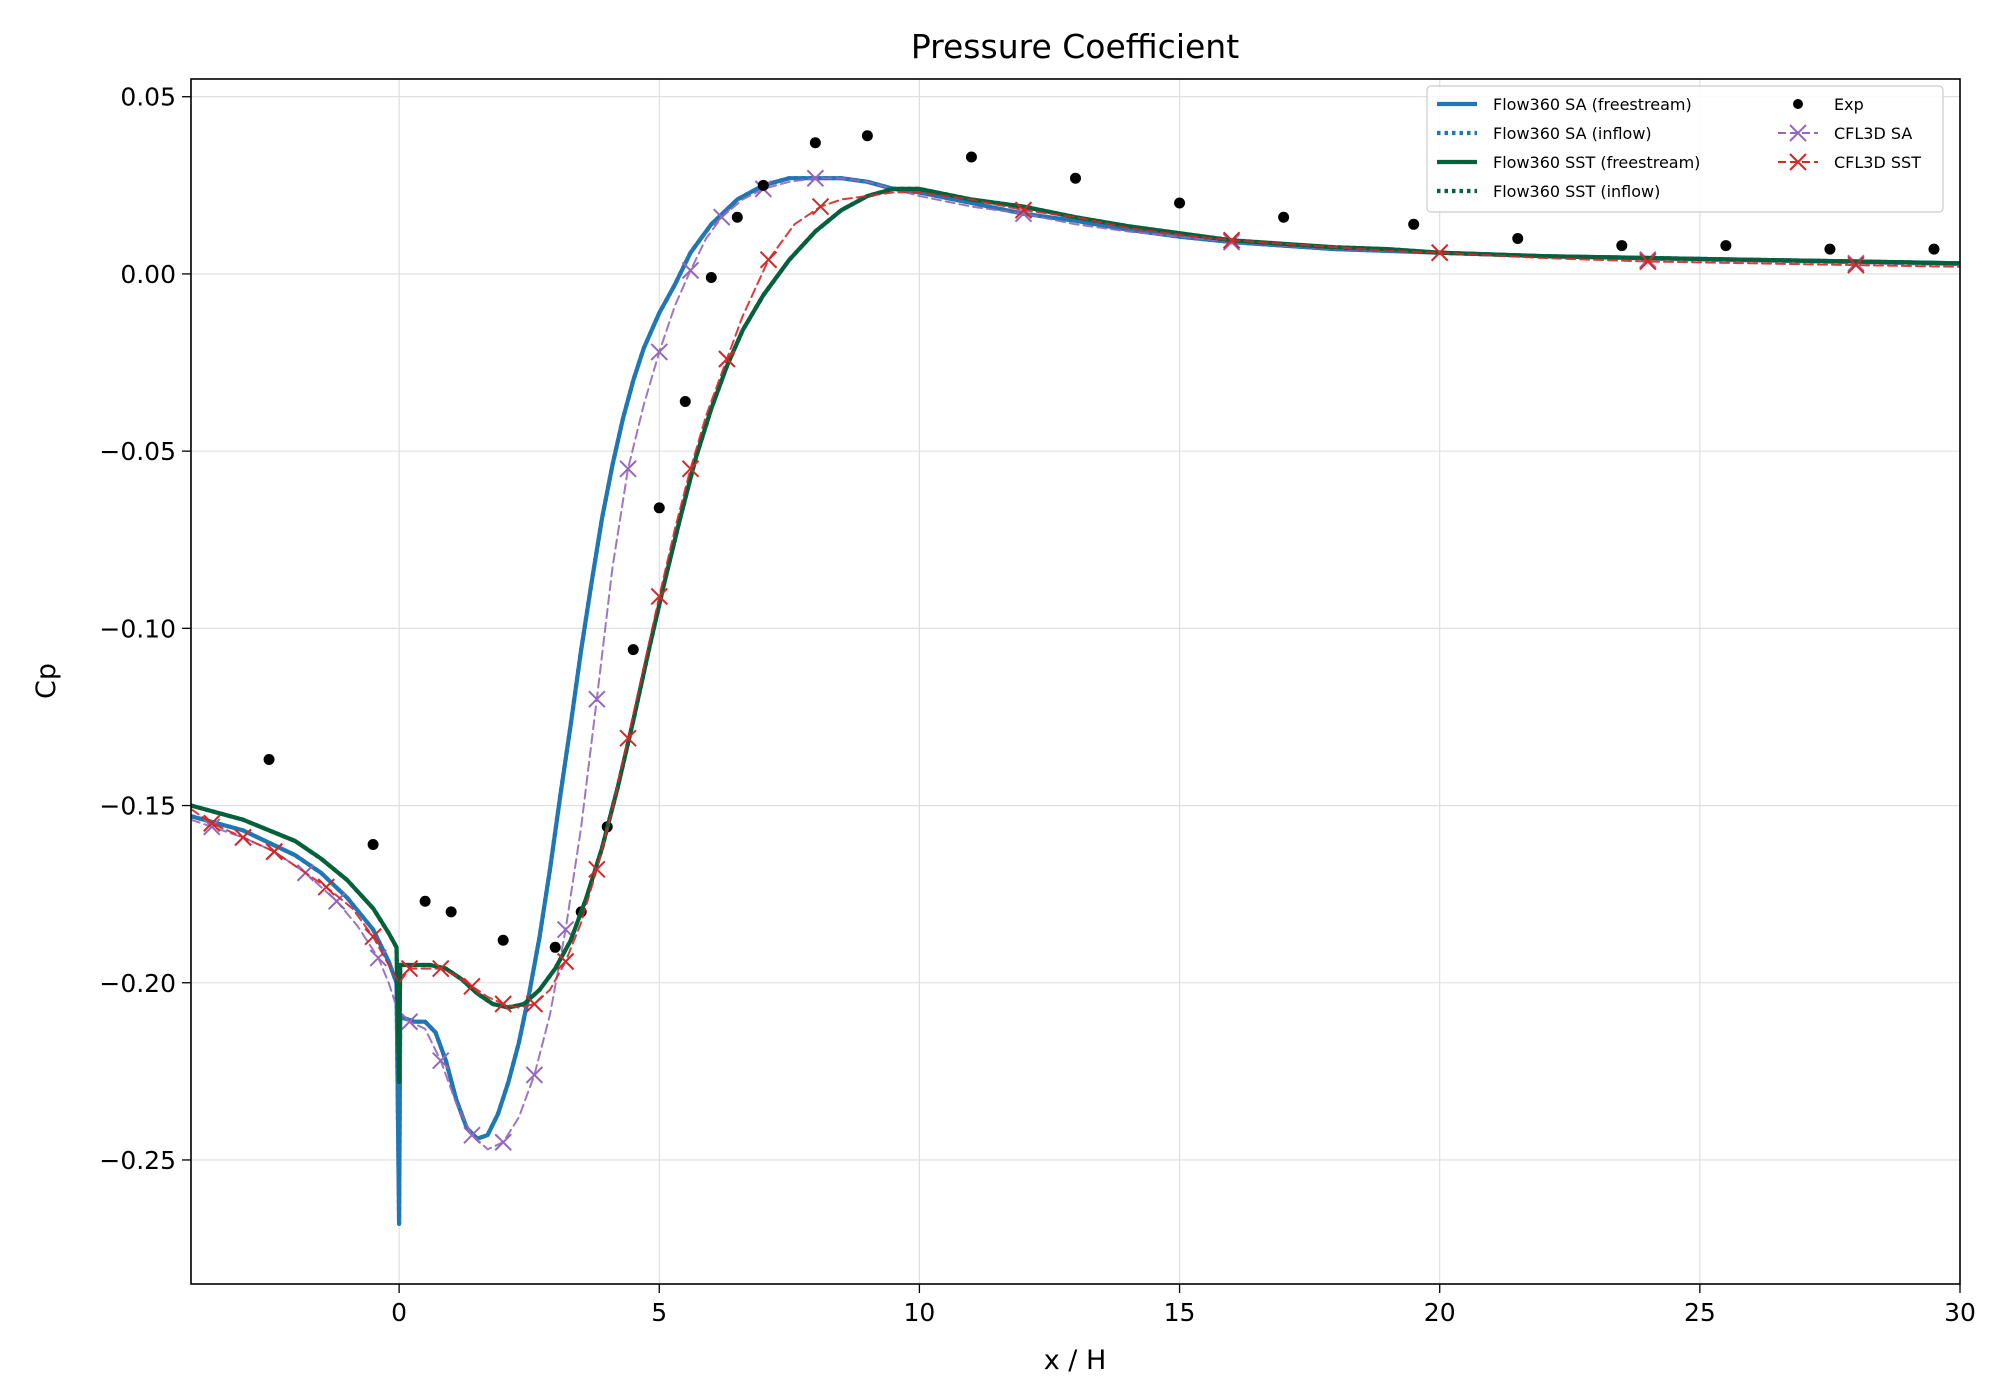 Image resolution: width=2000 pixels, height=1400 pixels. Describe the element at coordinates (1877, 162) in the screenshot. I see `legend-label: CFL3D SST` at that location.